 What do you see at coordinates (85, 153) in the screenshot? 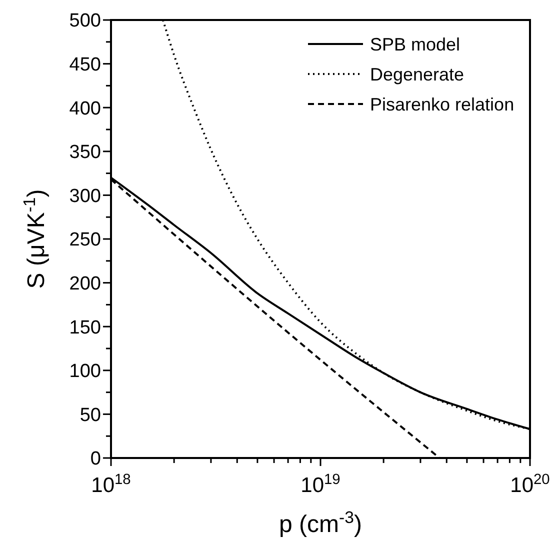
I see `y-tick-label: 350` at bounding box center [85, 153].